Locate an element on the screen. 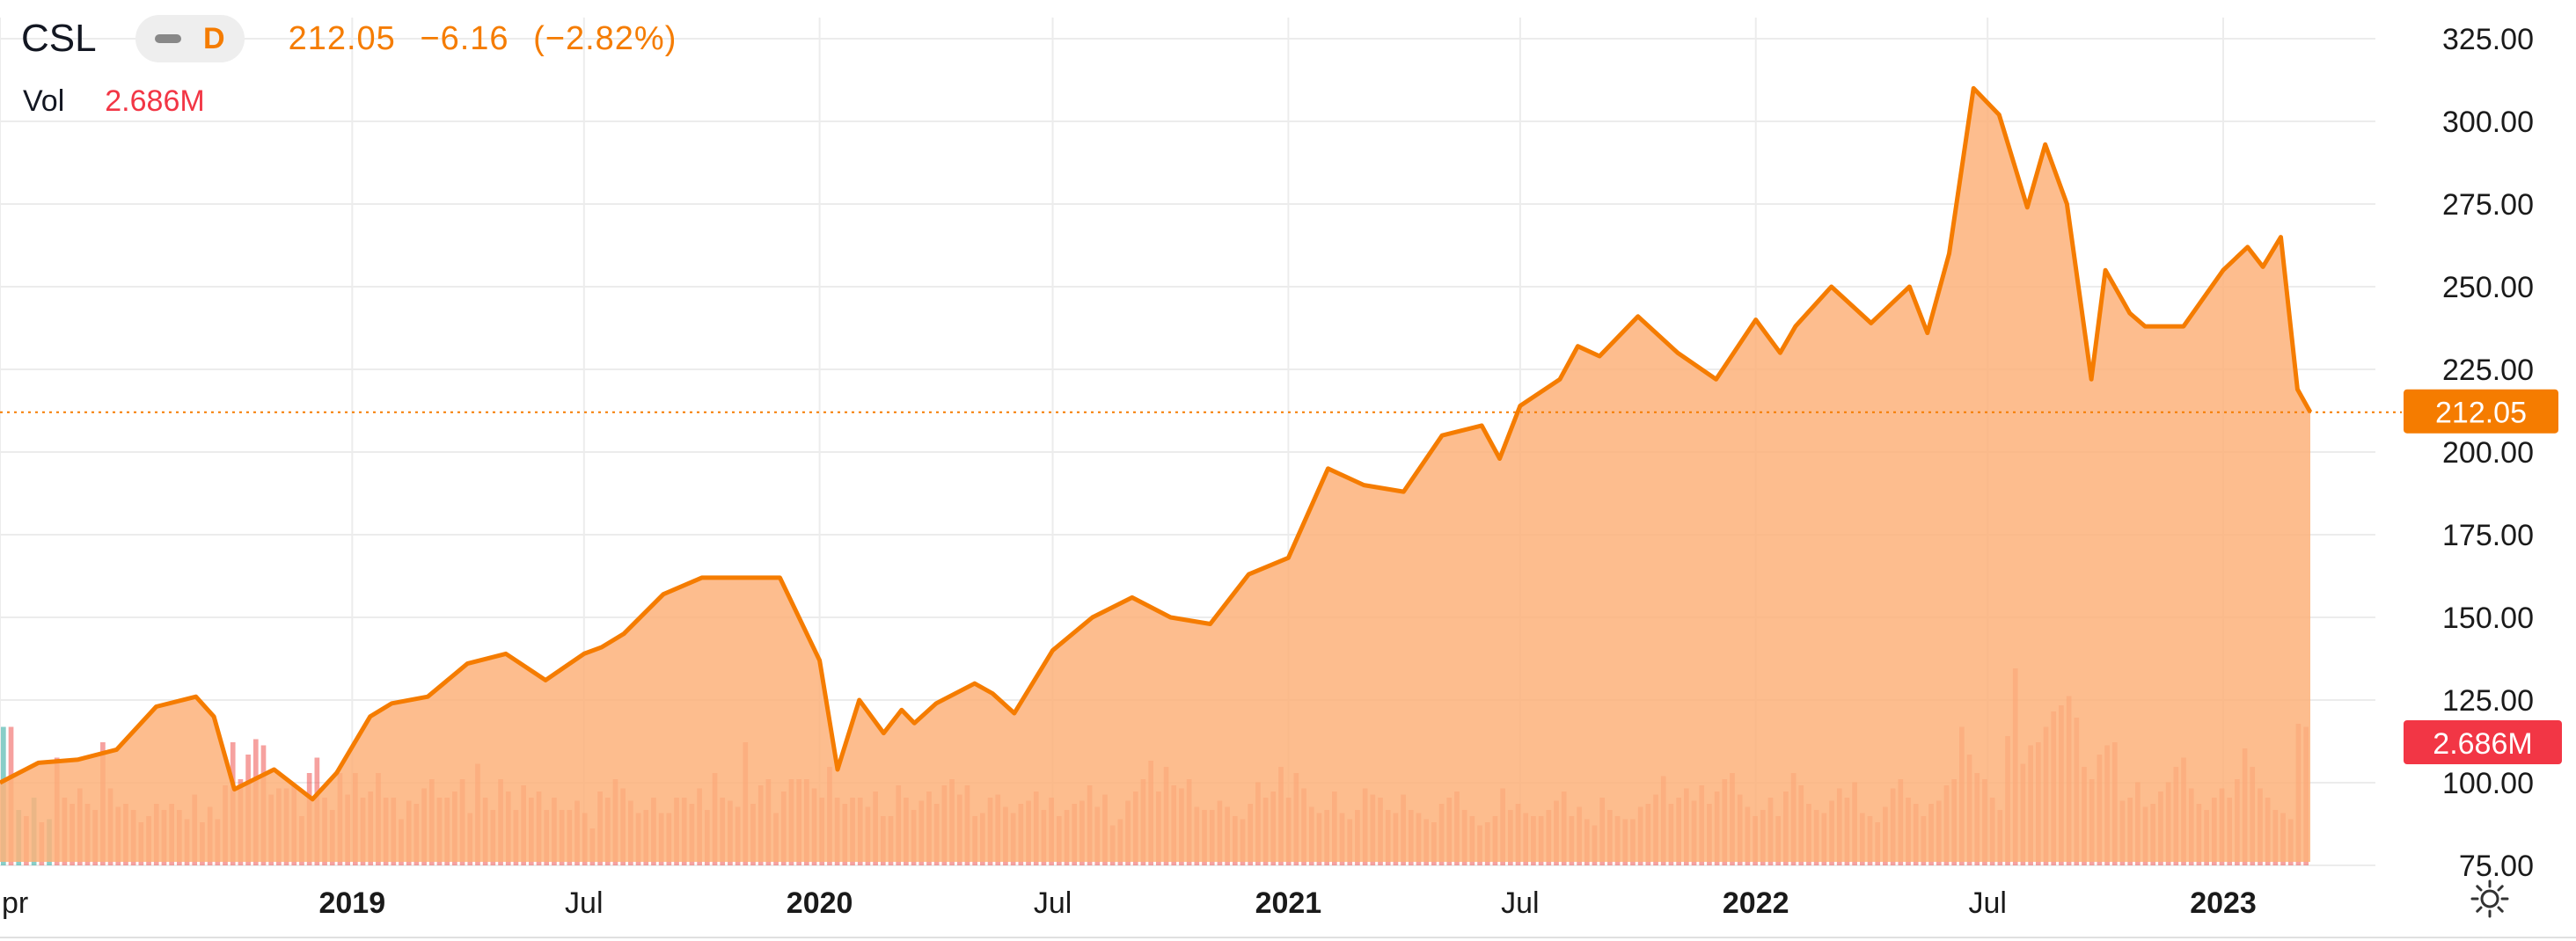  price-badge-label: 212.05 is located at coordinates (2481, 414).